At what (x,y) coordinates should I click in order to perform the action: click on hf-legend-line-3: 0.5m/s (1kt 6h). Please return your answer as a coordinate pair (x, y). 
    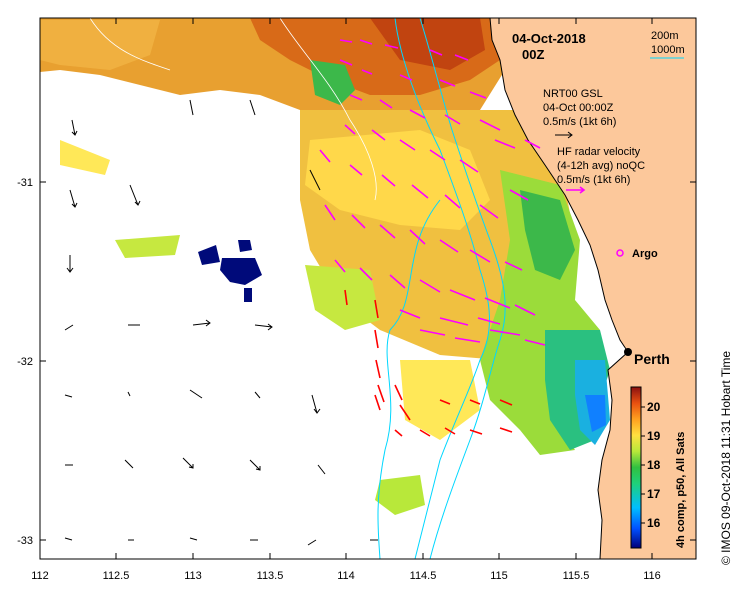
    Looking at the image, I should click on (593, 180).